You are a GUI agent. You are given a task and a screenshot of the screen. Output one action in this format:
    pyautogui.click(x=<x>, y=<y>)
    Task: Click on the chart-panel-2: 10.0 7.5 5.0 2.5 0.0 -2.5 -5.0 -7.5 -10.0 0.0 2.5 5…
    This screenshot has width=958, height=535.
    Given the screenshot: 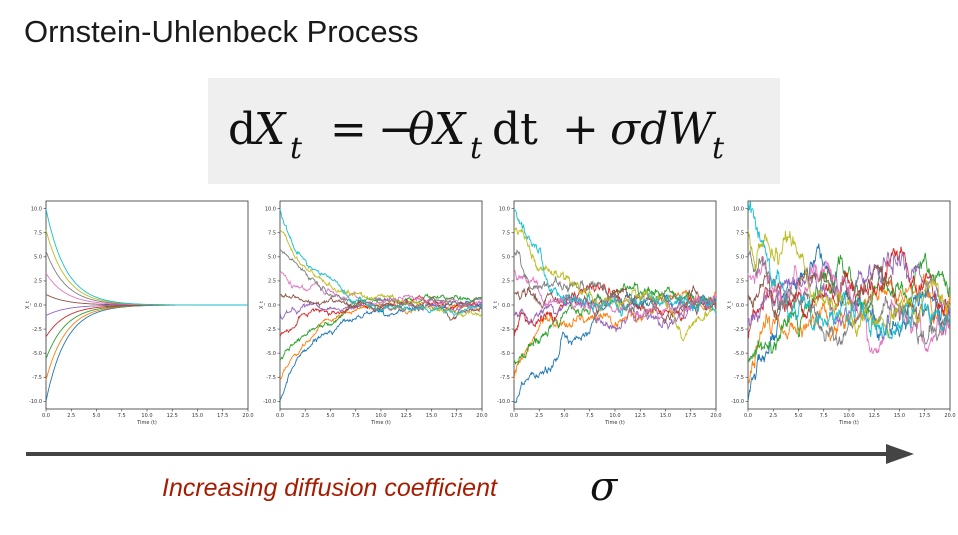 What is the action you would take?
    pyautogui.click(x=372, y=312)
    